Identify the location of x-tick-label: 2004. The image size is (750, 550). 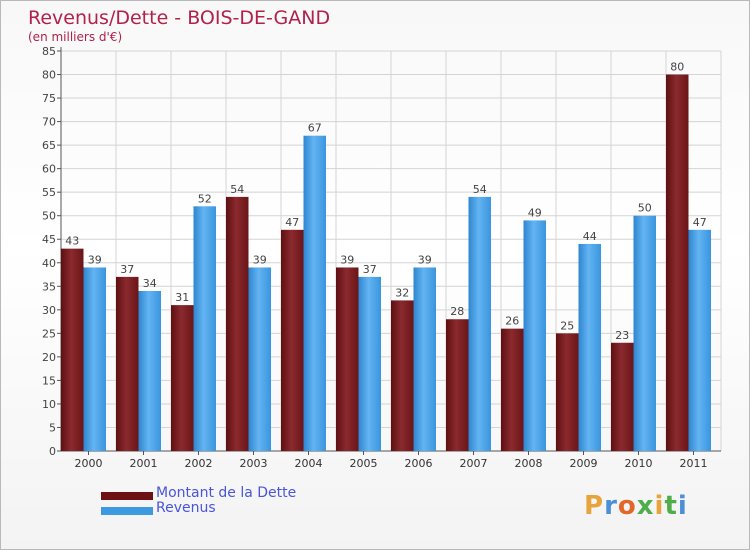
(309, 463).